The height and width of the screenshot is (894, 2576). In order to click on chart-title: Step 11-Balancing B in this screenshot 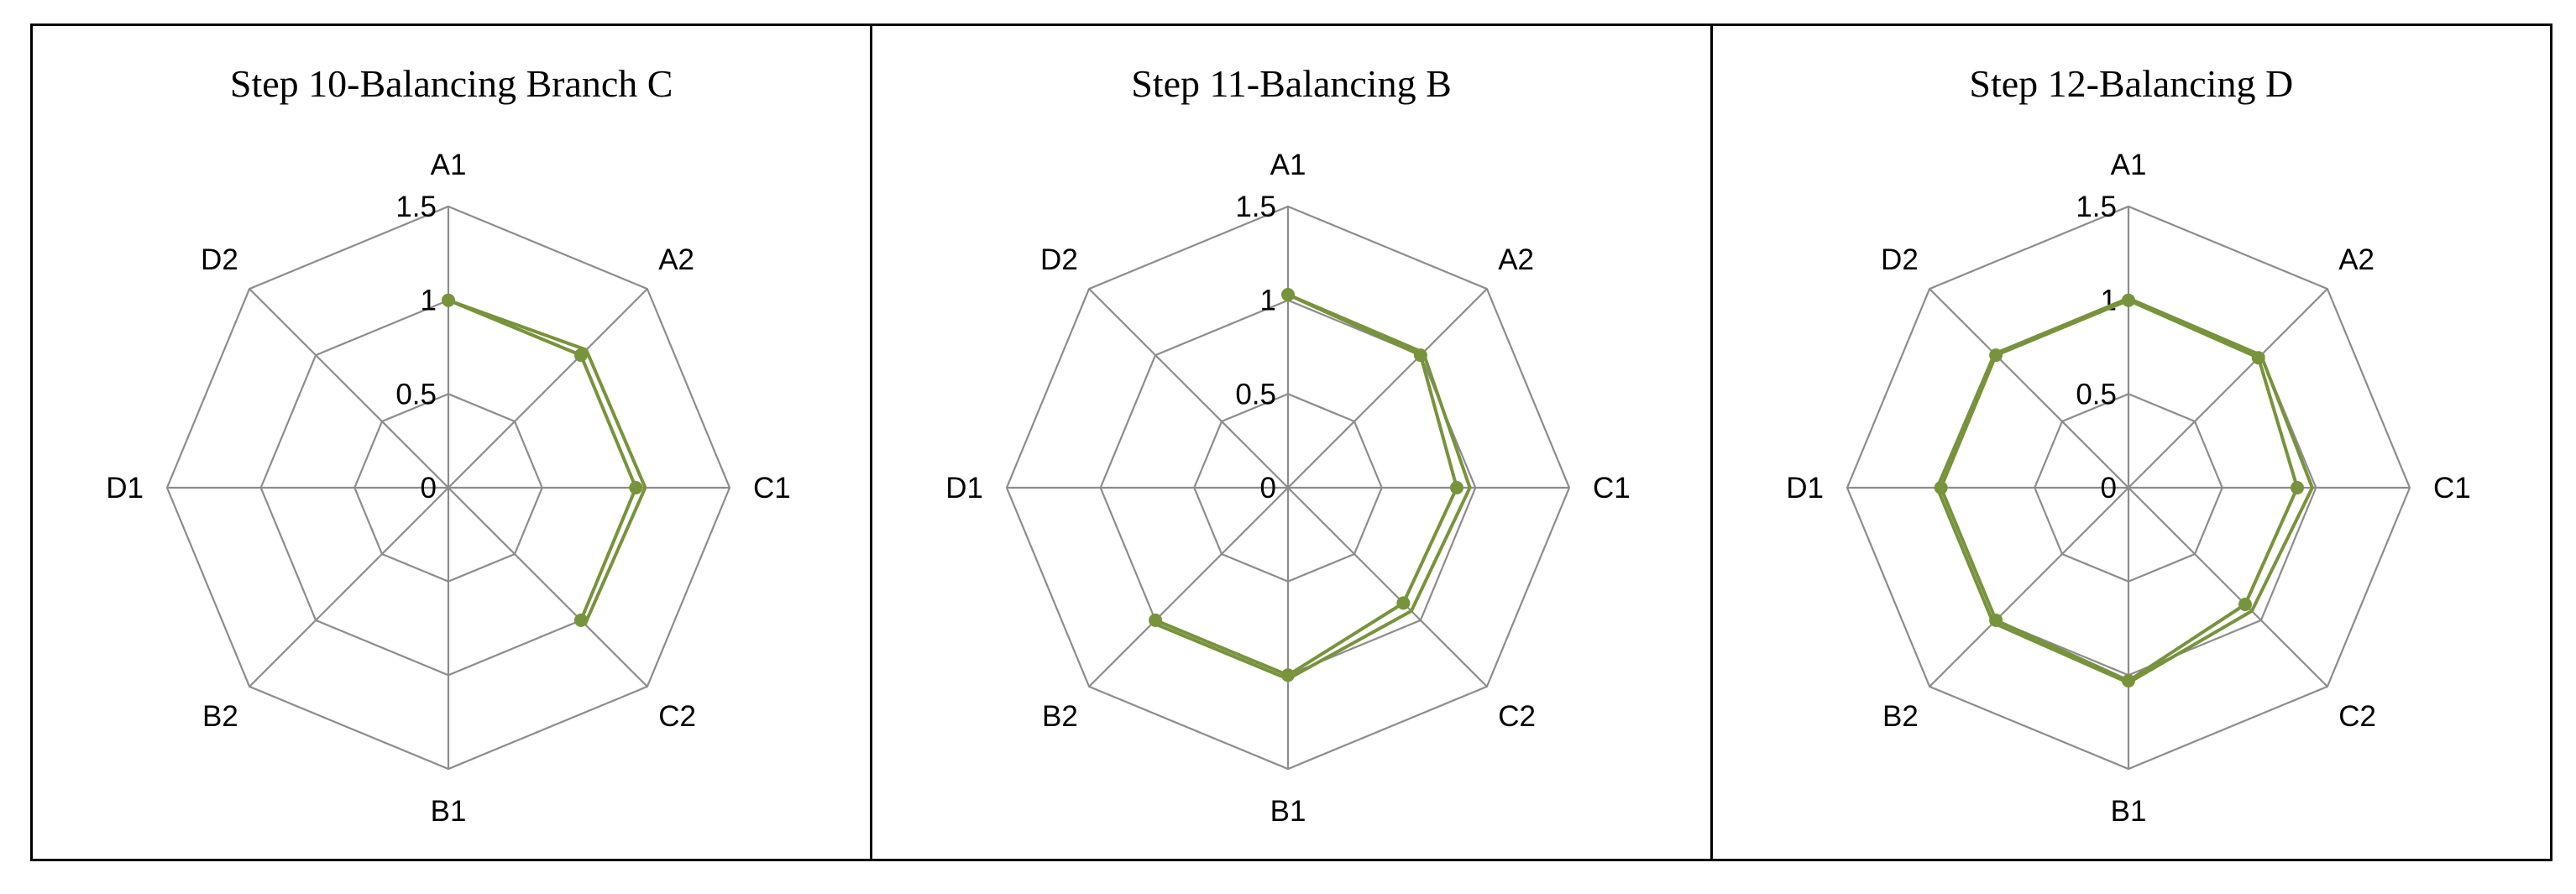, I will do `click(1292, 83)`.